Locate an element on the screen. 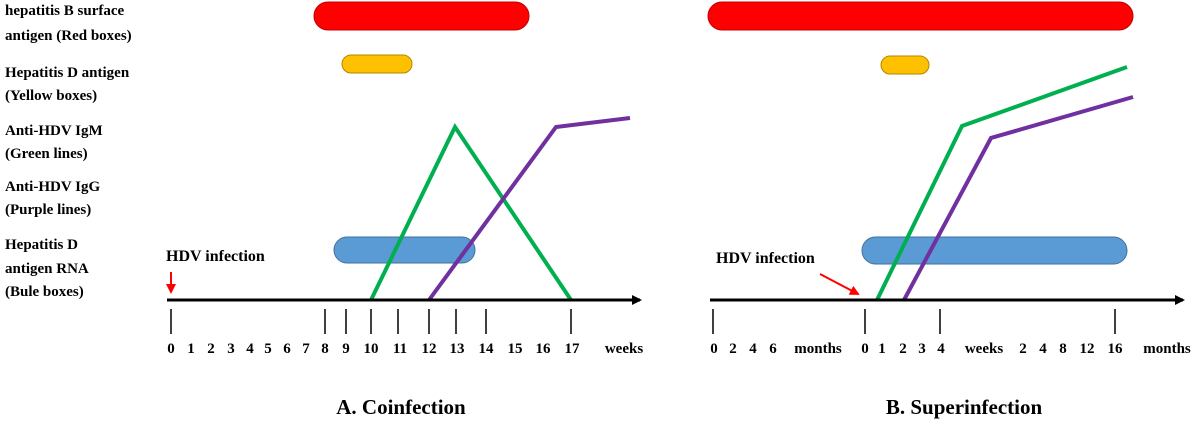 The image size is (1200, 421). legend-igg-line1: Anti-HDV IgG is located at coordinates (52, 187).